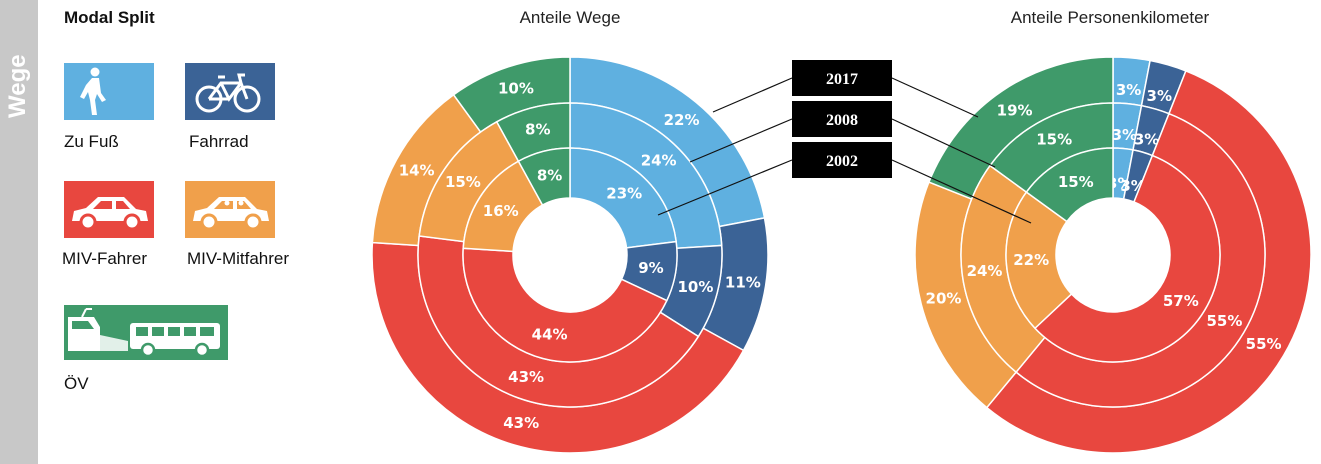  Describe the element at coordinates (219, 141) in the screenshot. I see `legend-label-rad: Fahrrad` at that location.